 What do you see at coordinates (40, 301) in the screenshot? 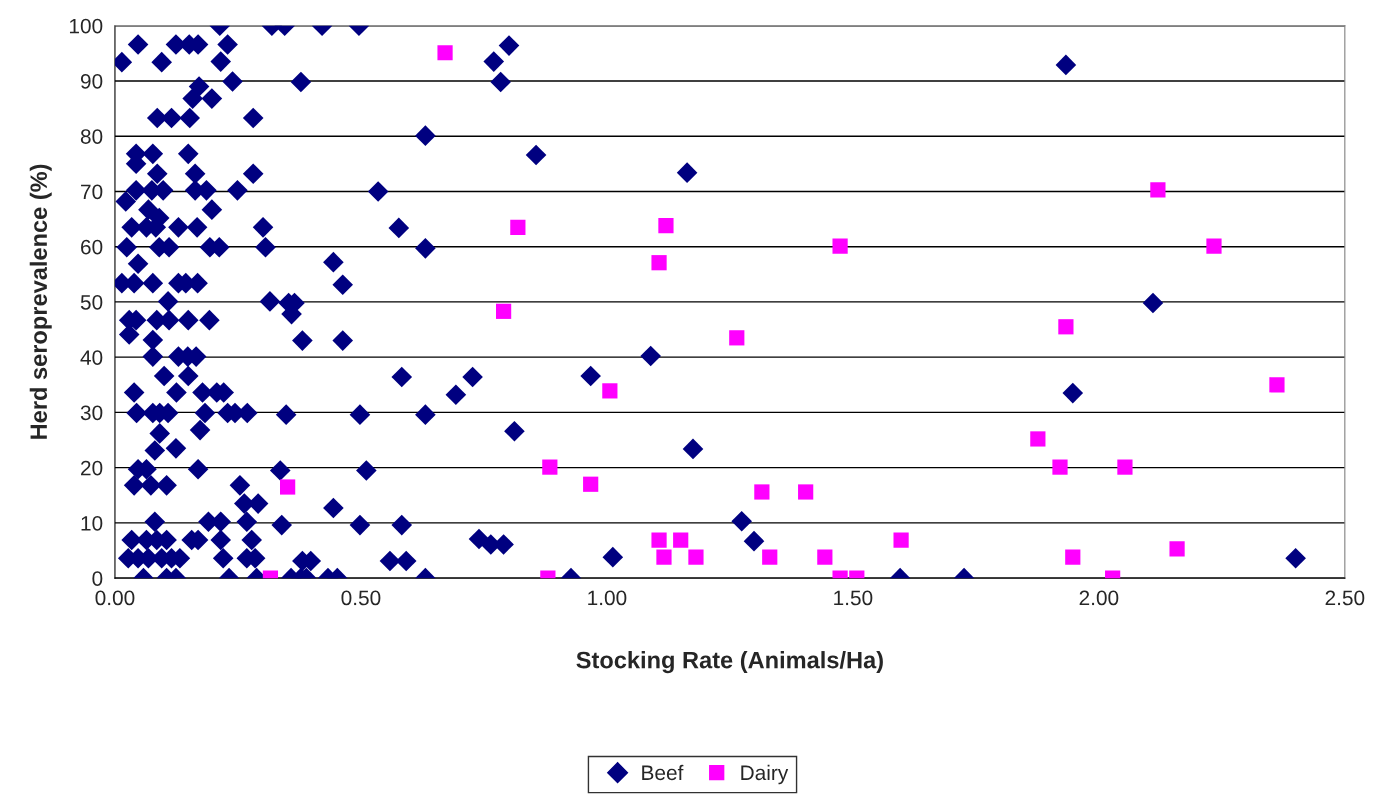
I see `y-axis-title: Herd seroprevalence (%)` at bounding box center [40, 301].